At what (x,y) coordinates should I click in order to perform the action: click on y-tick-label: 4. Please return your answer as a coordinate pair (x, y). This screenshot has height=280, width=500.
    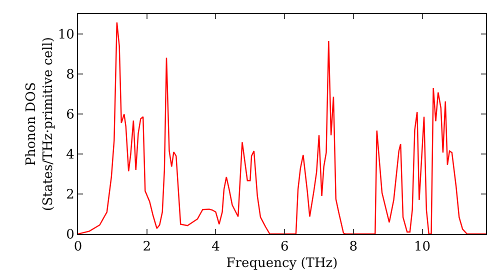
    Looking at the image, I should click on (70, 155).